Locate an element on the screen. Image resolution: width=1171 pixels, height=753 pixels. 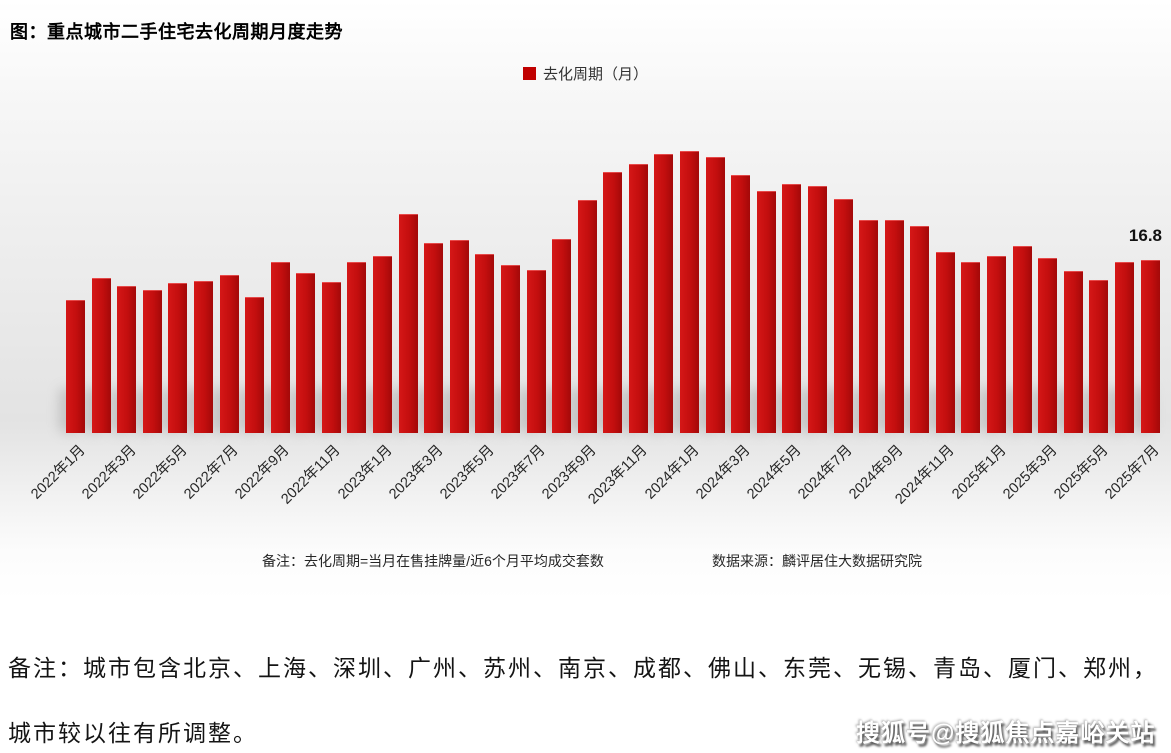
bar-2024年5月 is located at coordinates (792, 308).